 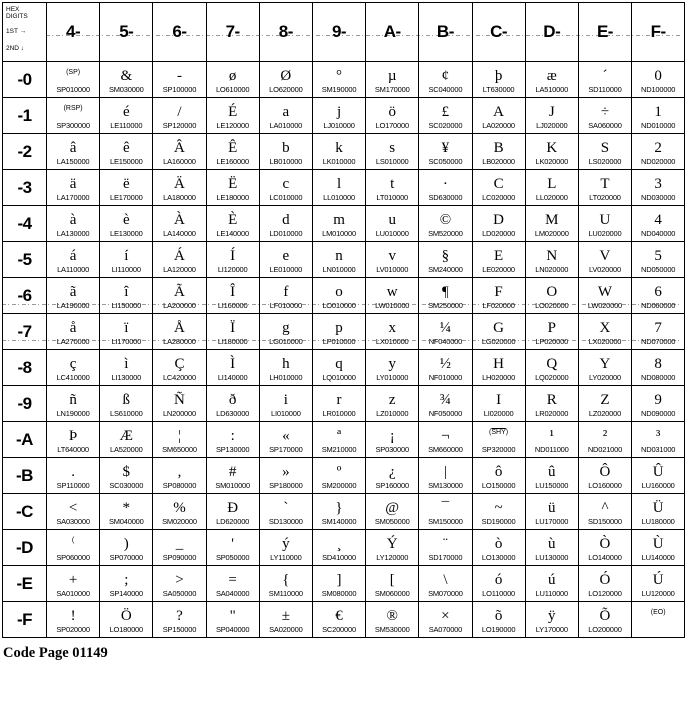 I want to click on column-header-8: 8-, so click(x=285, y=31).